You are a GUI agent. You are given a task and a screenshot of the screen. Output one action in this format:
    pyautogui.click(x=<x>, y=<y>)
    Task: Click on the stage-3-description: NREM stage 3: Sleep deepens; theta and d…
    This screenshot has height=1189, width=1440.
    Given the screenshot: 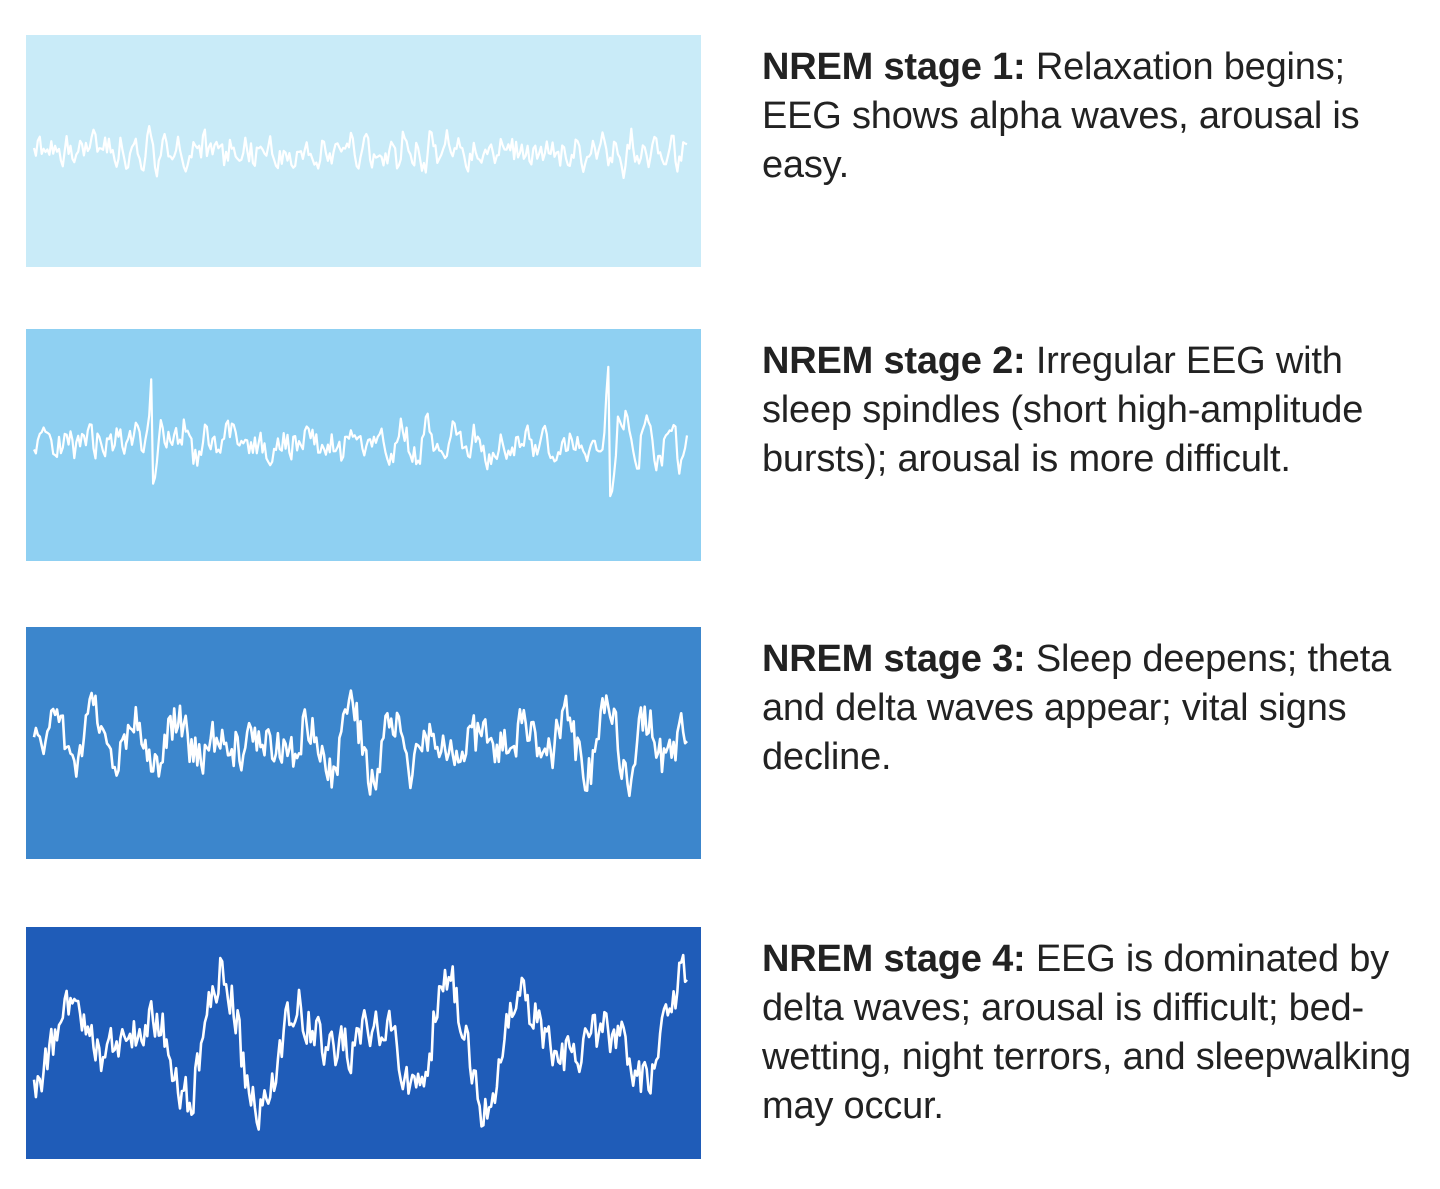 What is the action you would take?
    pyautogui.click(x=1092, y=708)
    